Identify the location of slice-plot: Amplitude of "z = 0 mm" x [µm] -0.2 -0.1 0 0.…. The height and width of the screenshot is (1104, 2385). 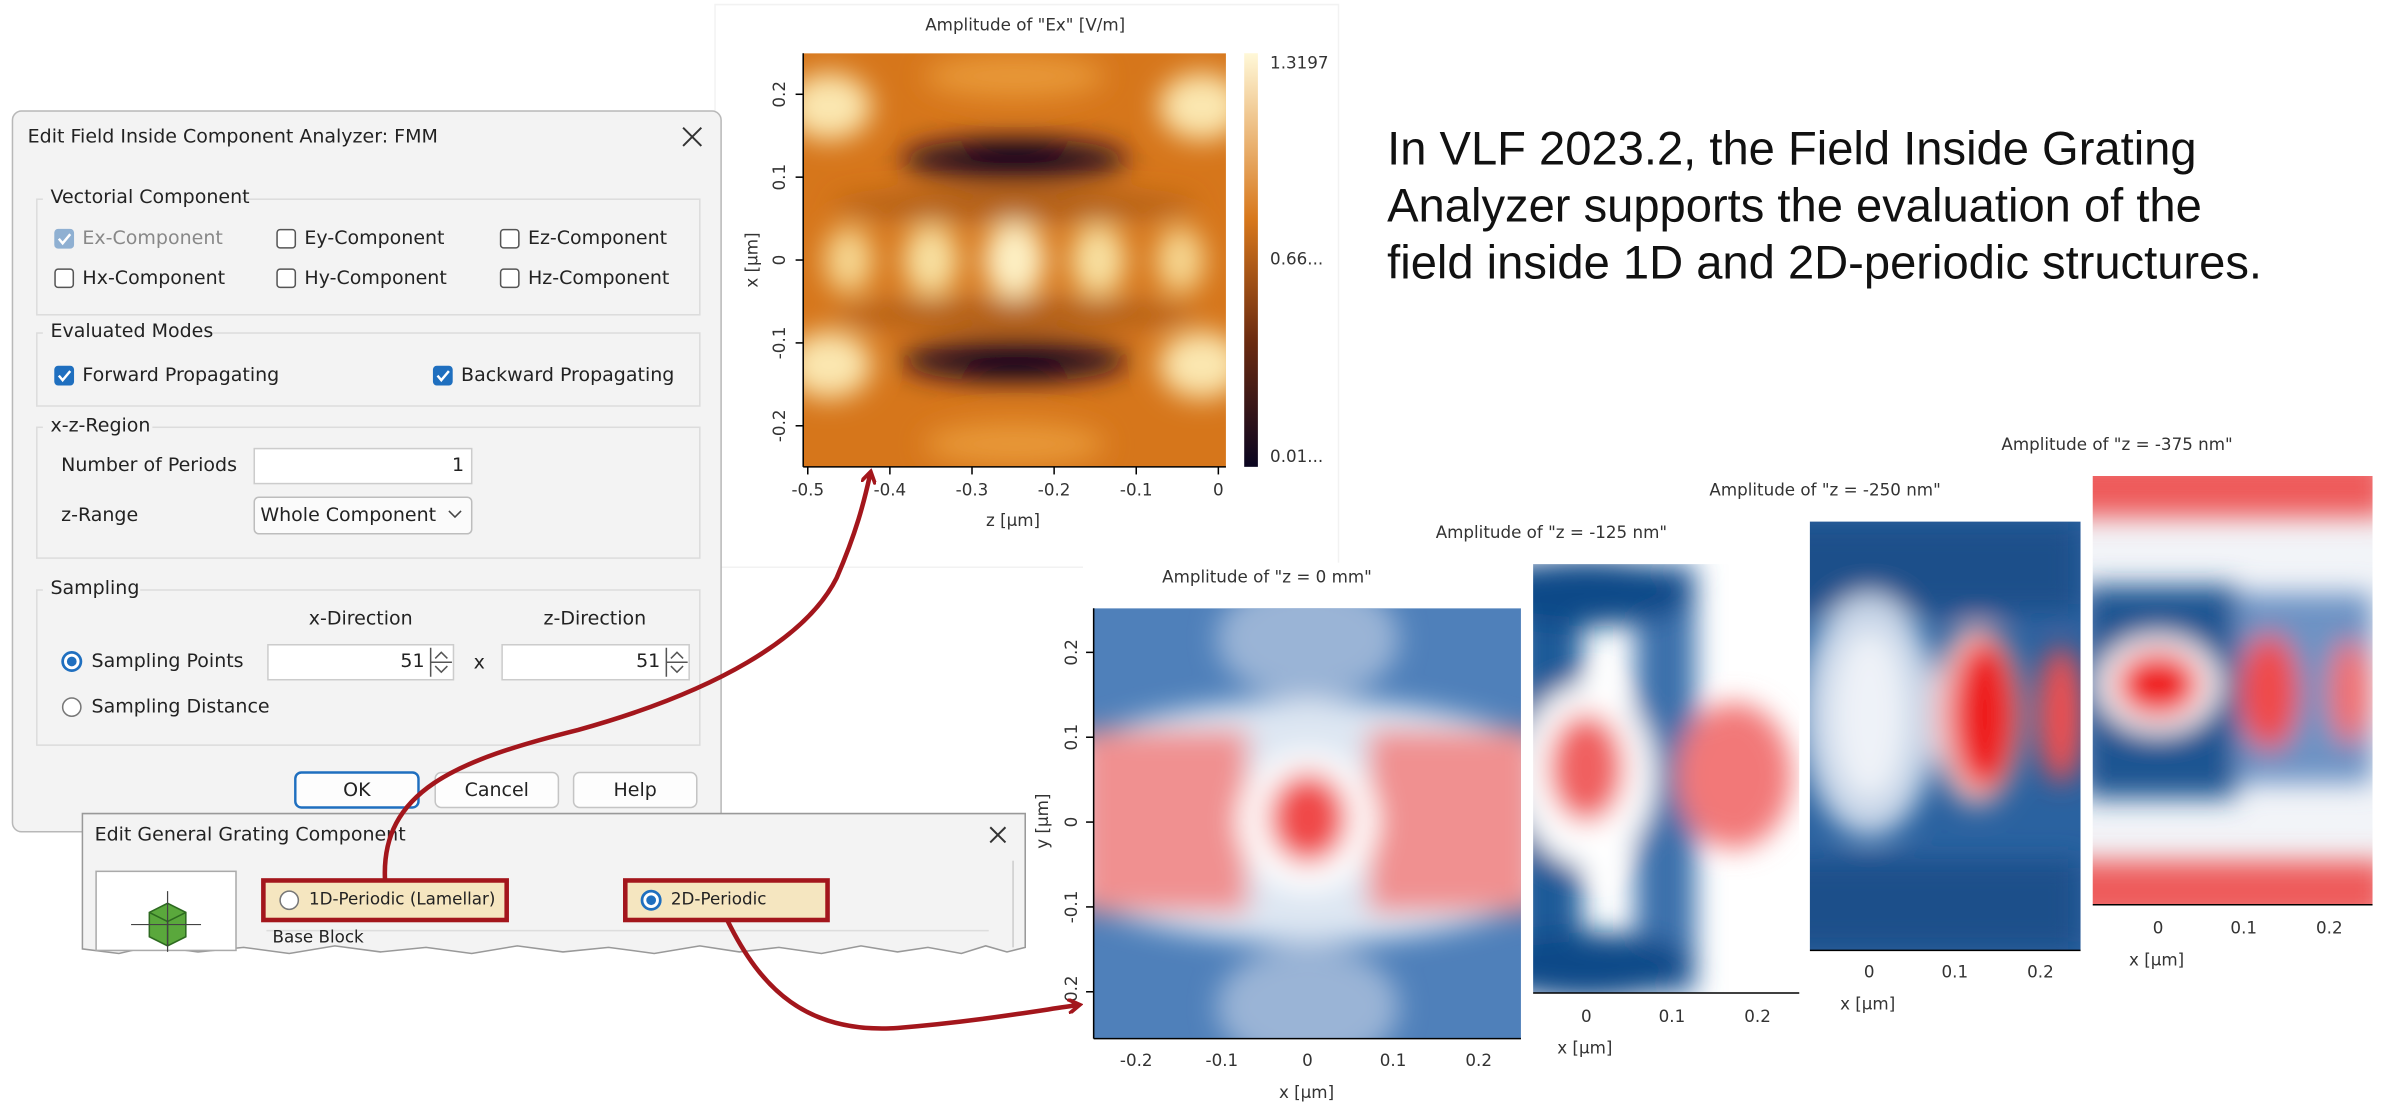
(1283, 833).